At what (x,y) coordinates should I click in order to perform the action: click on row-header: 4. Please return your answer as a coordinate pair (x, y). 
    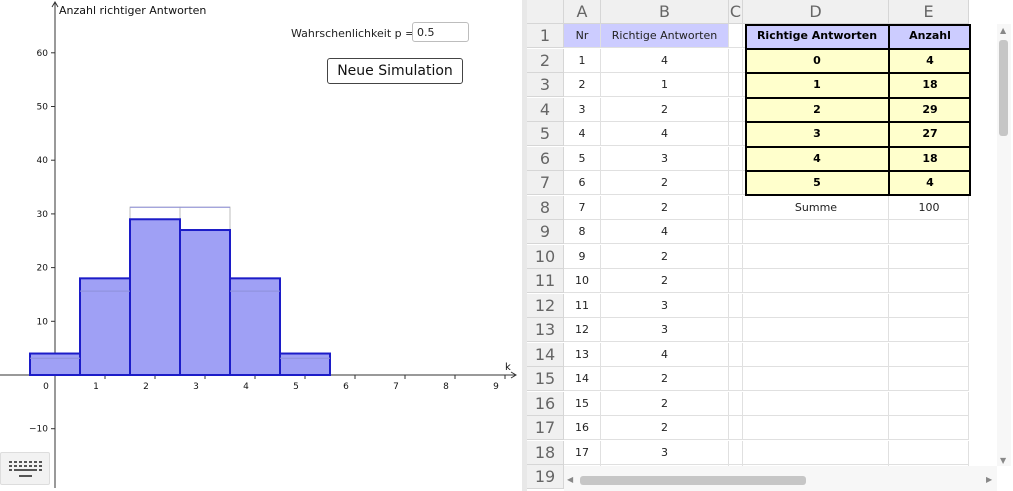
    Looking at the image, I should click on (545, 109).